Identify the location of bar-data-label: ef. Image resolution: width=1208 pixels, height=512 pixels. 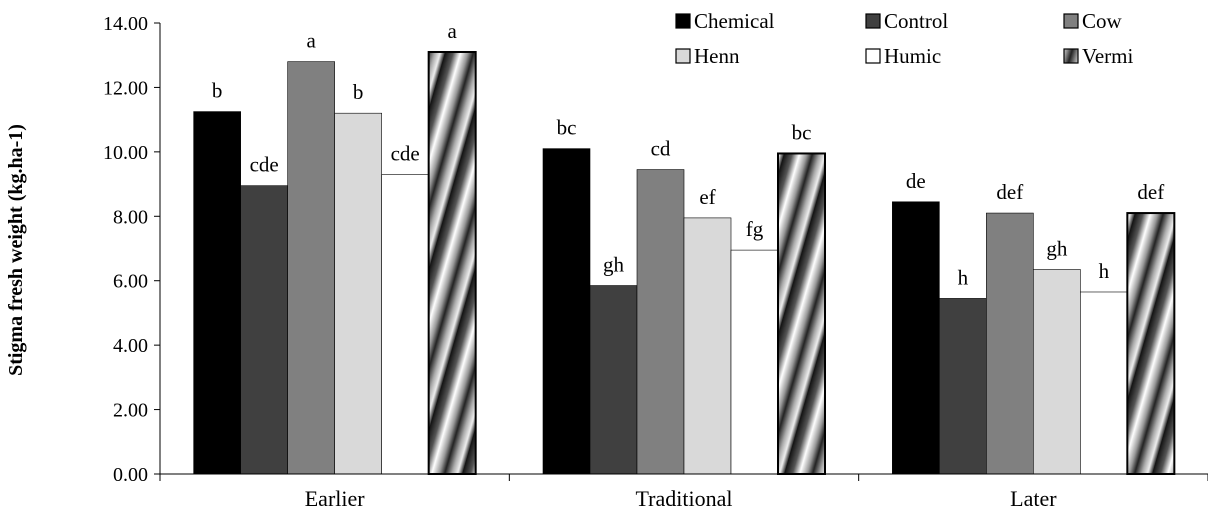
(707, 197).